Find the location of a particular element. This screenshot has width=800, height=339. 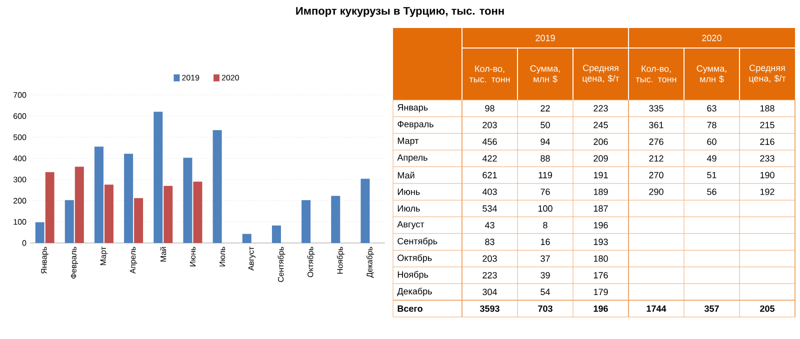

data-label: 100 is located at coordinates (545, 208).